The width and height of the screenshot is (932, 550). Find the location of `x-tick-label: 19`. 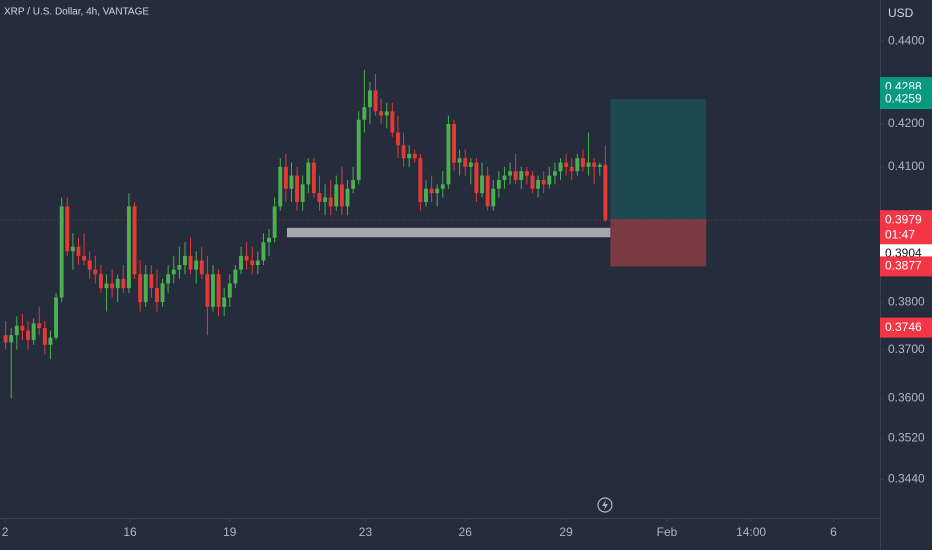

x-tick-label: 19 is located at coordinates (230, 532).